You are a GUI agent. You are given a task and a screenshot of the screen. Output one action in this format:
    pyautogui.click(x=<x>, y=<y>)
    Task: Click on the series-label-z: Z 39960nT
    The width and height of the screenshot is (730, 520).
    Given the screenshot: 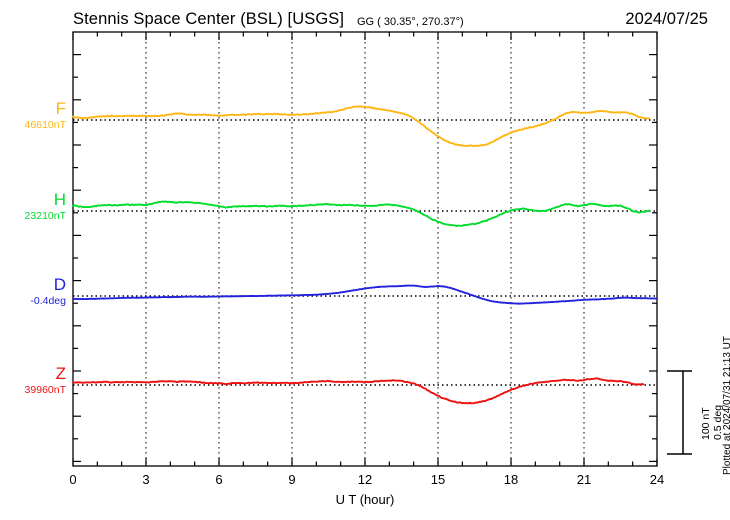 What is the action you would take?
    pyautogui.click(x=35, y=380)
    